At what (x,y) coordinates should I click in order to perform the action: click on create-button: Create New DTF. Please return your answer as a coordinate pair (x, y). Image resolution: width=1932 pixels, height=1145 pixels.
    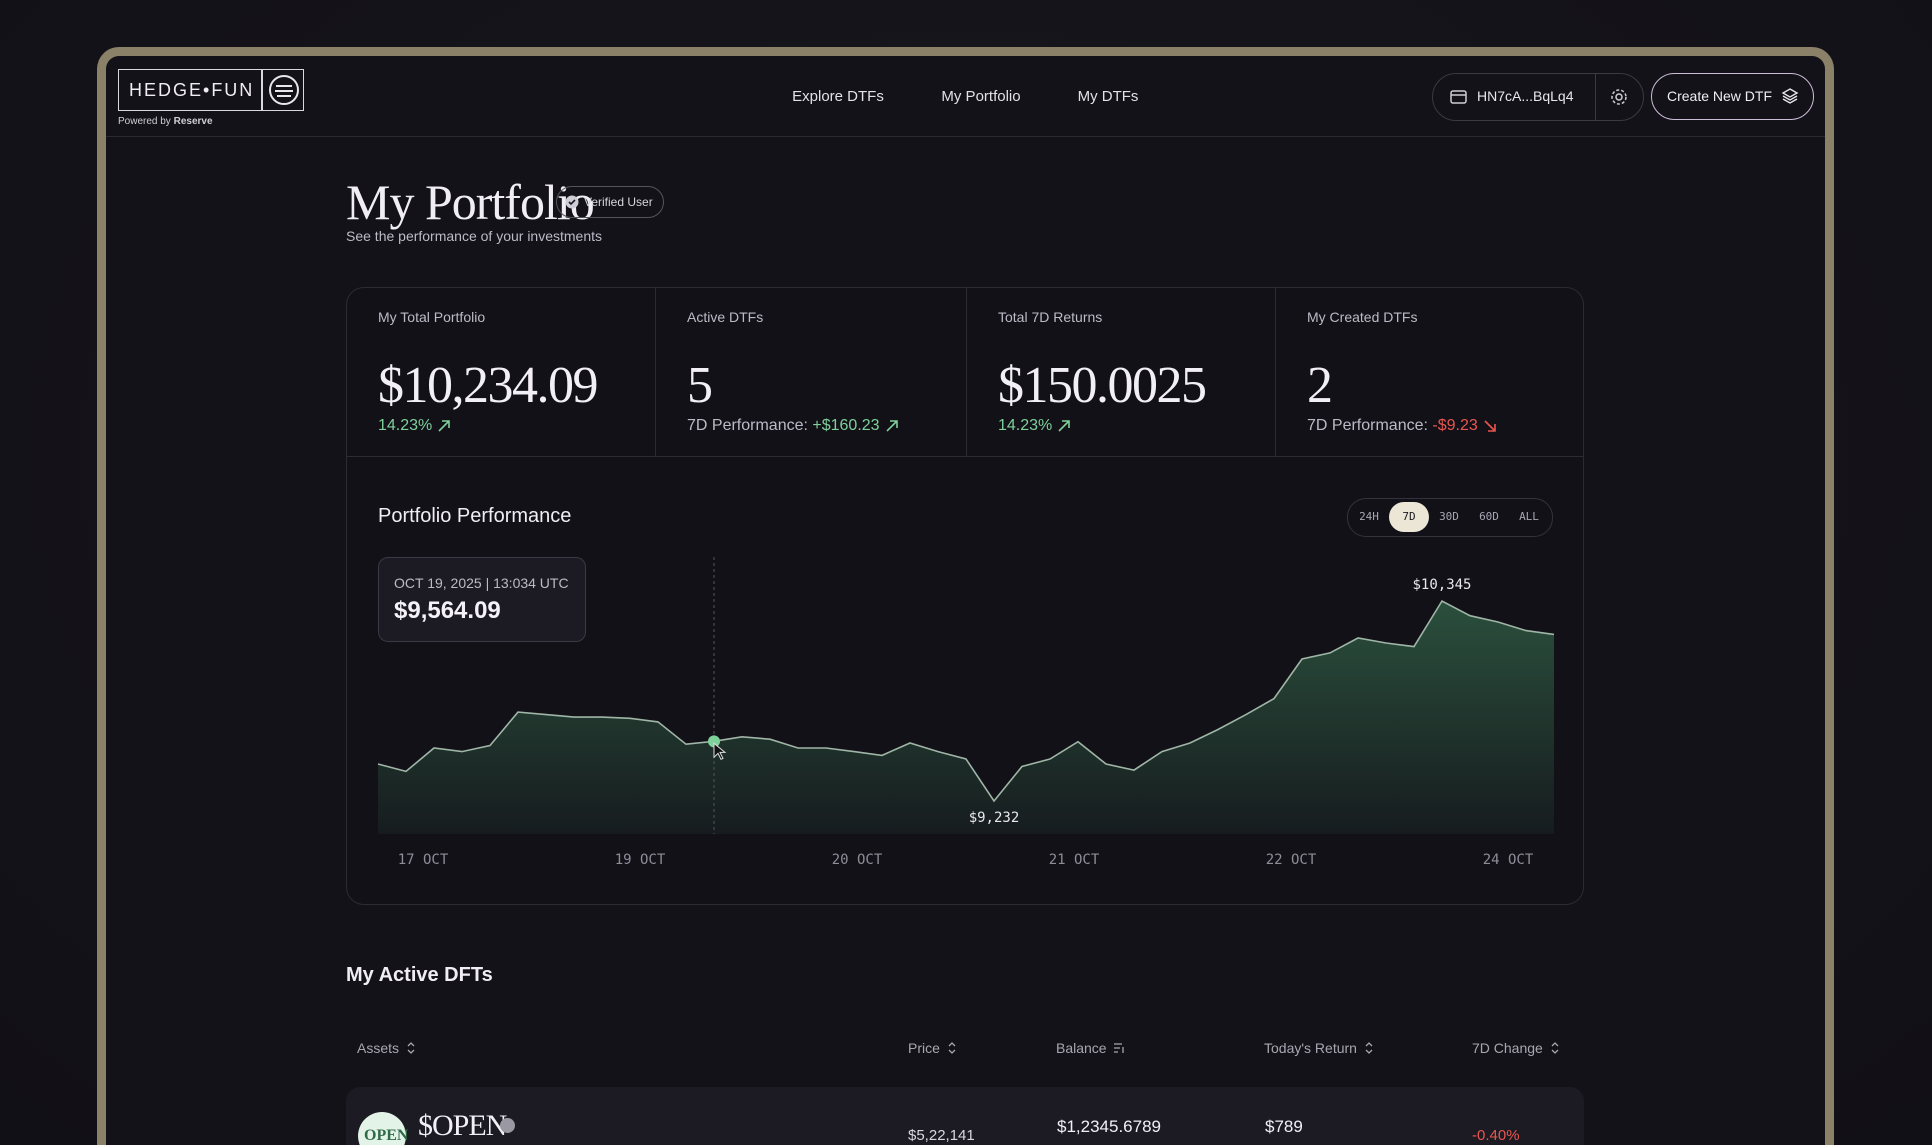
    Looking at the image, I should click on (1732, 96).